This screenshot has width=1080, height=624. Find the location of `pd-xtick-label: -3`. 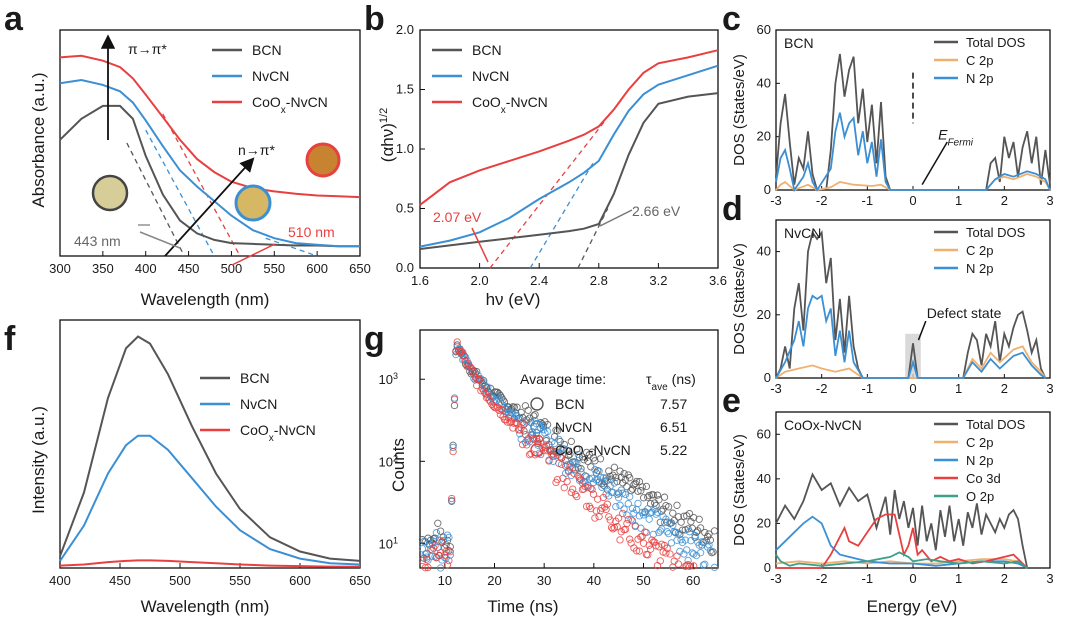

pd-xtick-label: -3 is located at coordinates (776, 388).